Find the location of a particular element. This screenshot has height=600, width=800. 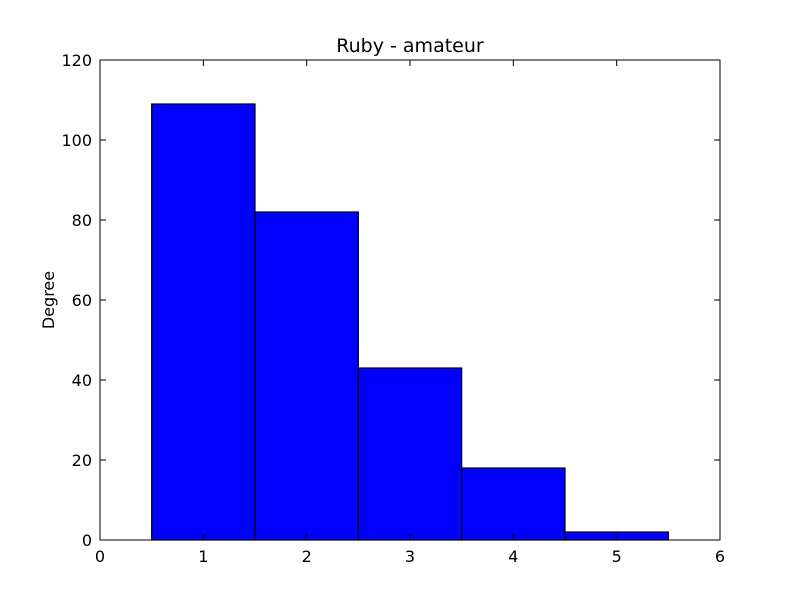

y-tick-label: 0 is located at coordinates (87, 540).